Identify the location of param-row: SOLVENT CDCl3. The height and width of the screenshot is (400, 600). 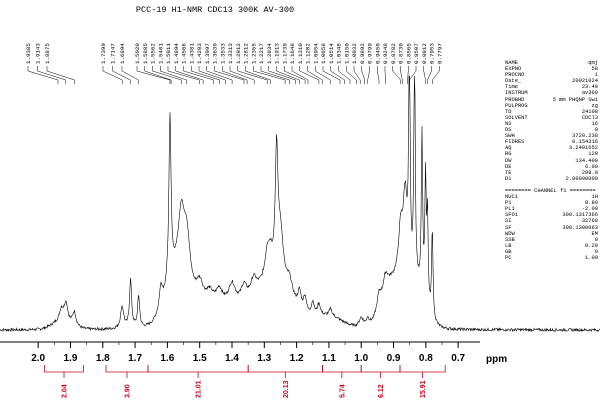
(551, 118).